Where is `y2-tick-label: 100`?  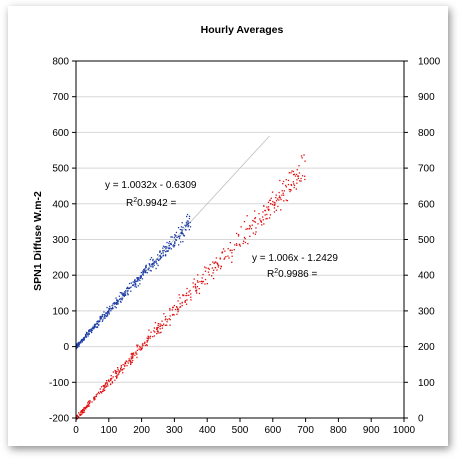
y2-tick-label: 100 is located at coordinates (426, 383).